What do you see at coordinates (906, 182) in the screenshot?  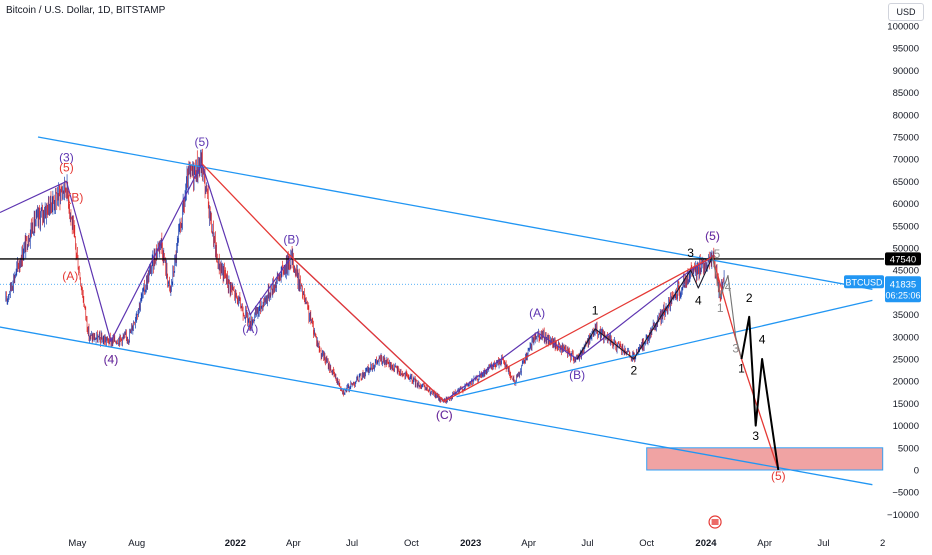 I see `price-tick-label: 65000` at bounding box center [906, 182].